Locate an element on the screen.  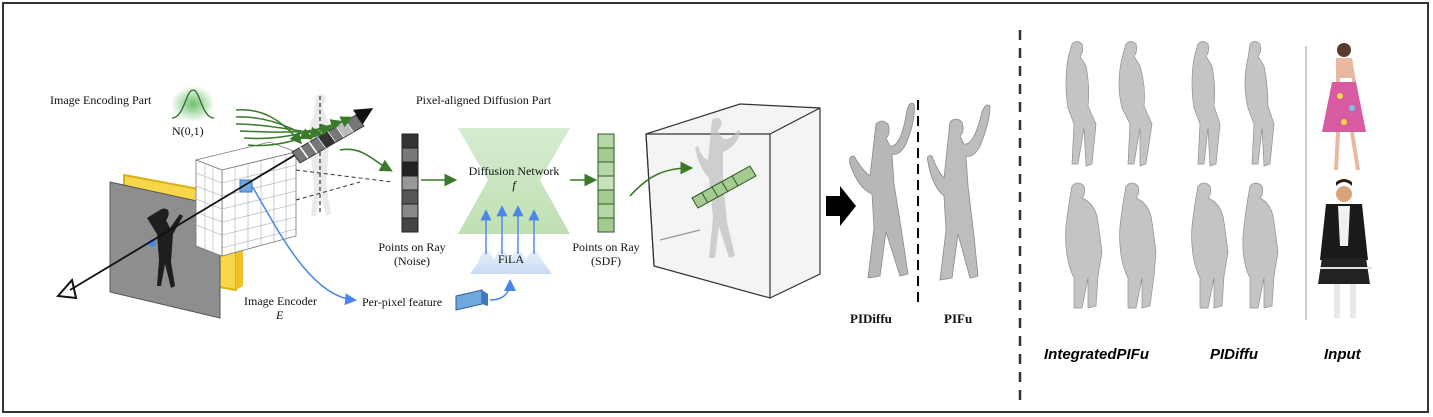
comparison-meshes is located at coordinates (1172, 175).